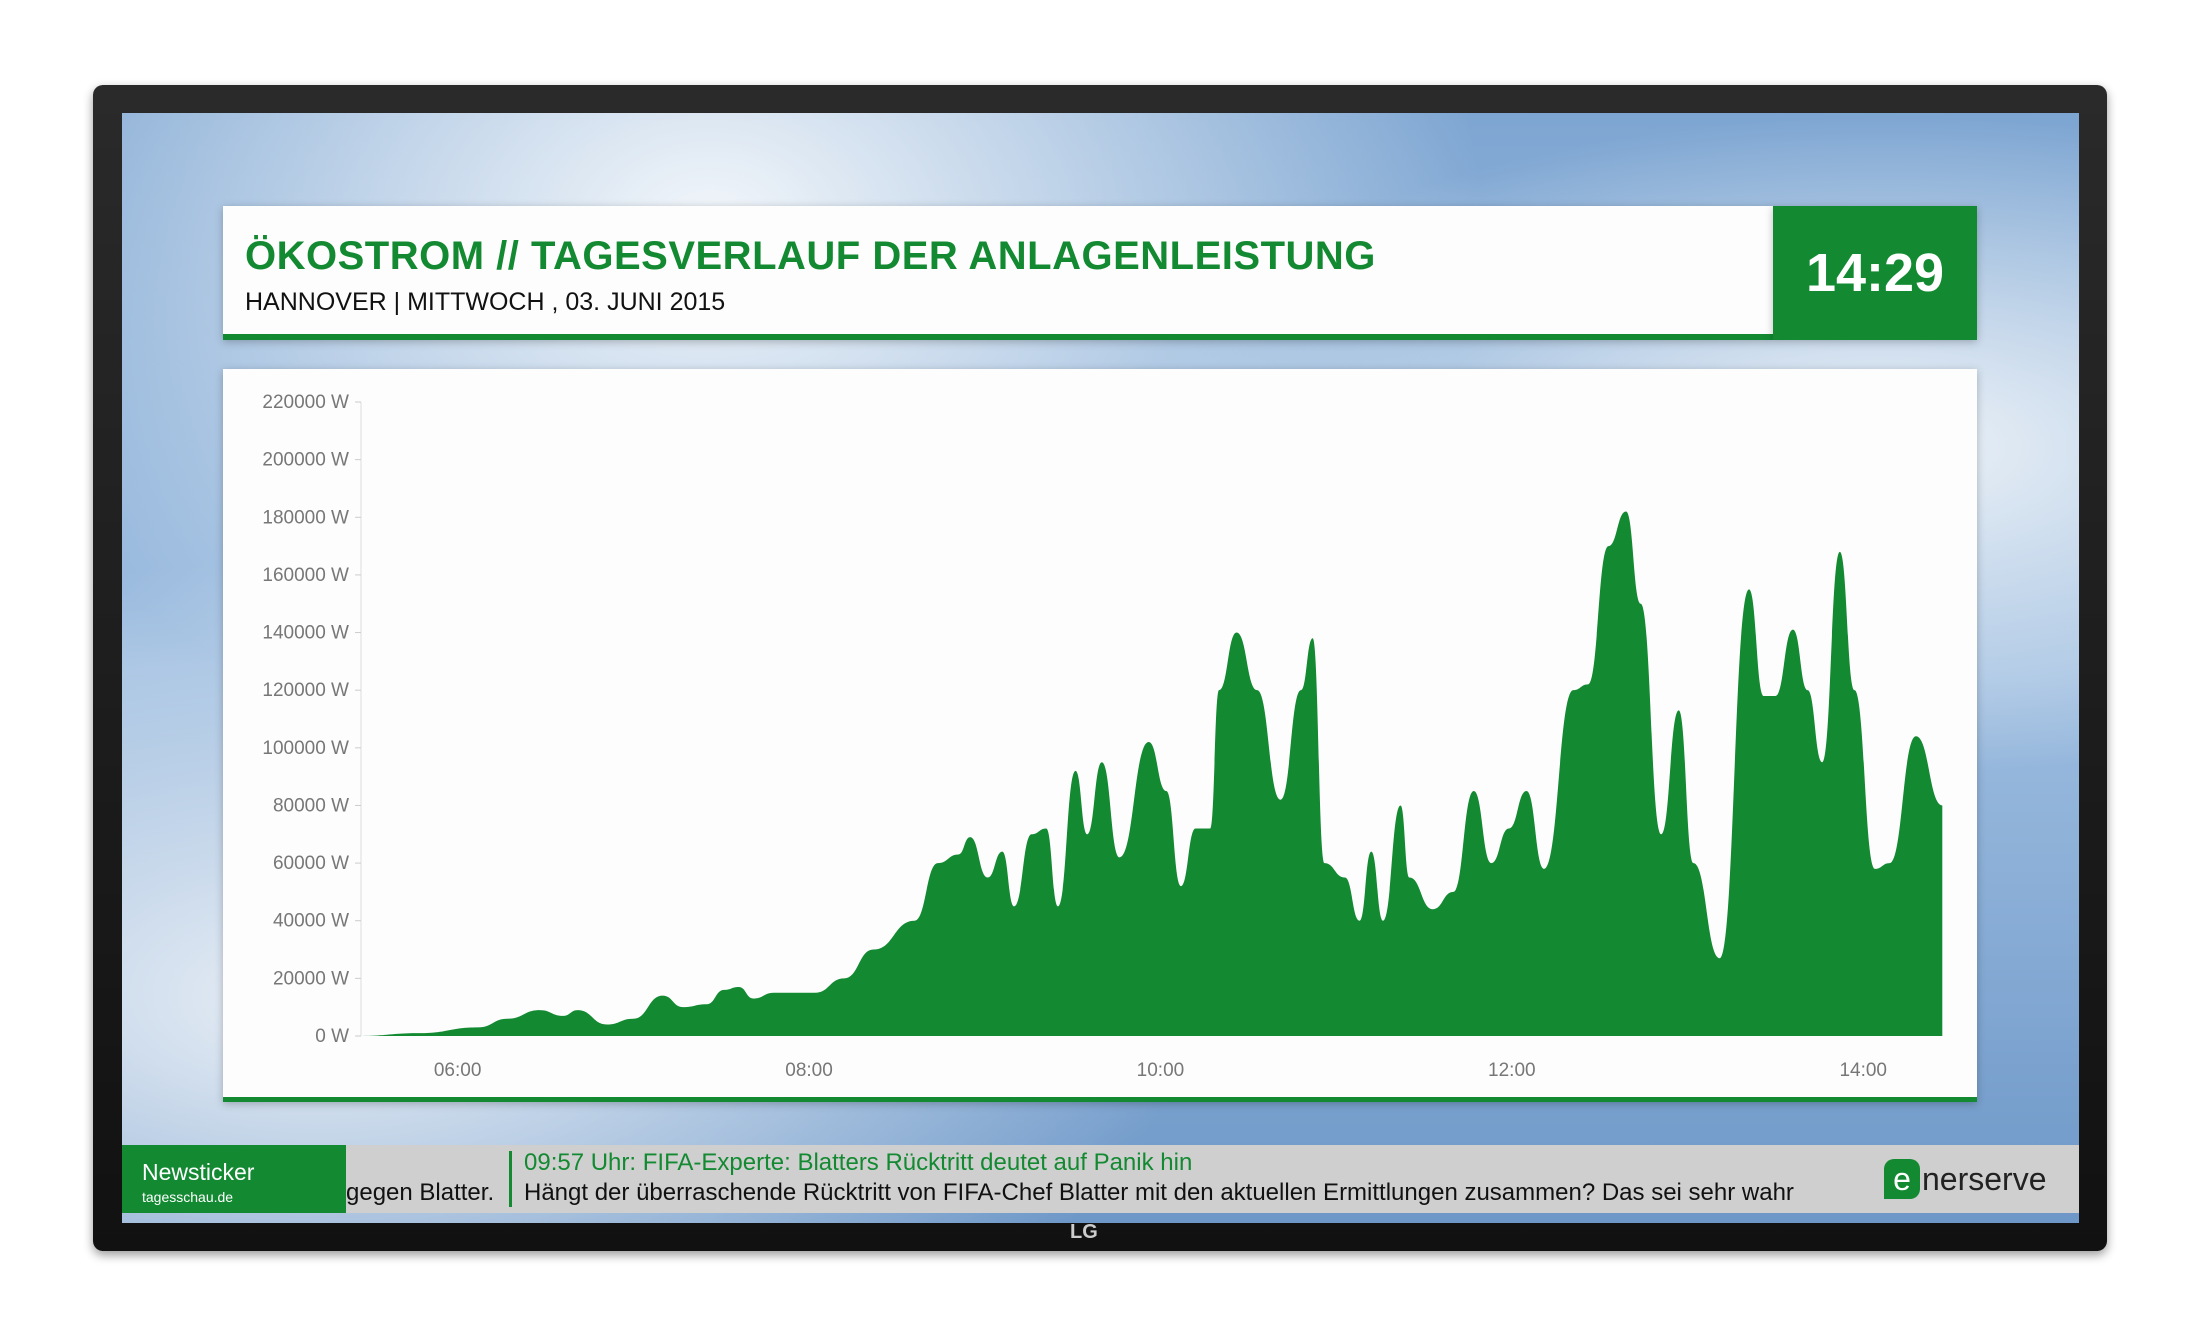  Describe the element at coordinates (1161, 1070) in the screenshot. I see `x-tick-label: 10:00` at that location.